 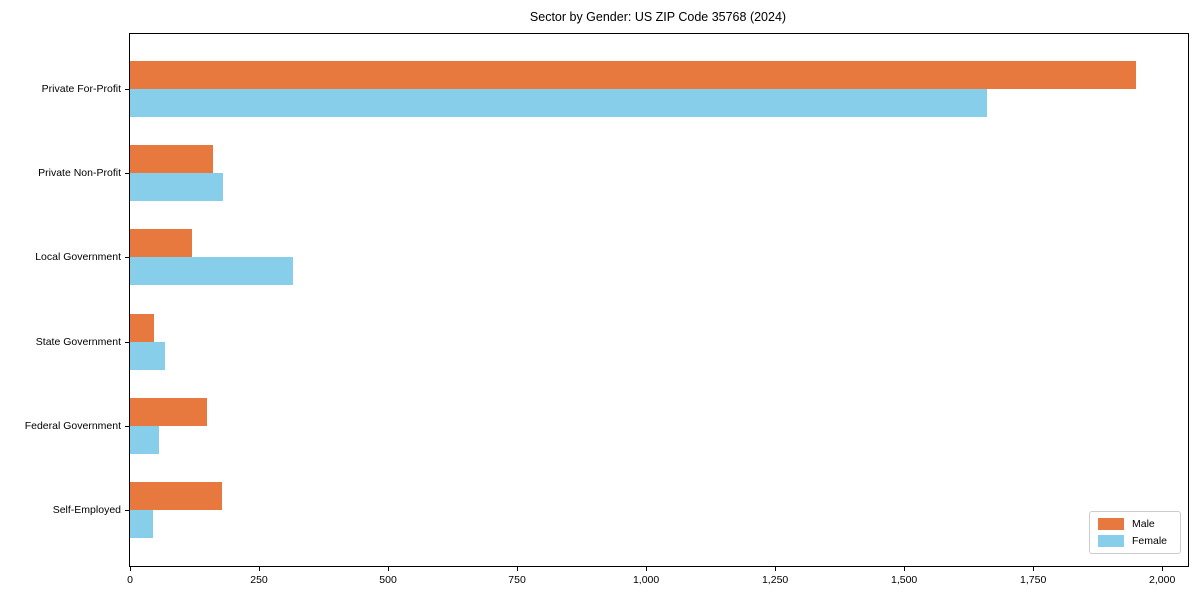 I want to click on legend-item-female: Female, so click(x=1135, y=541).